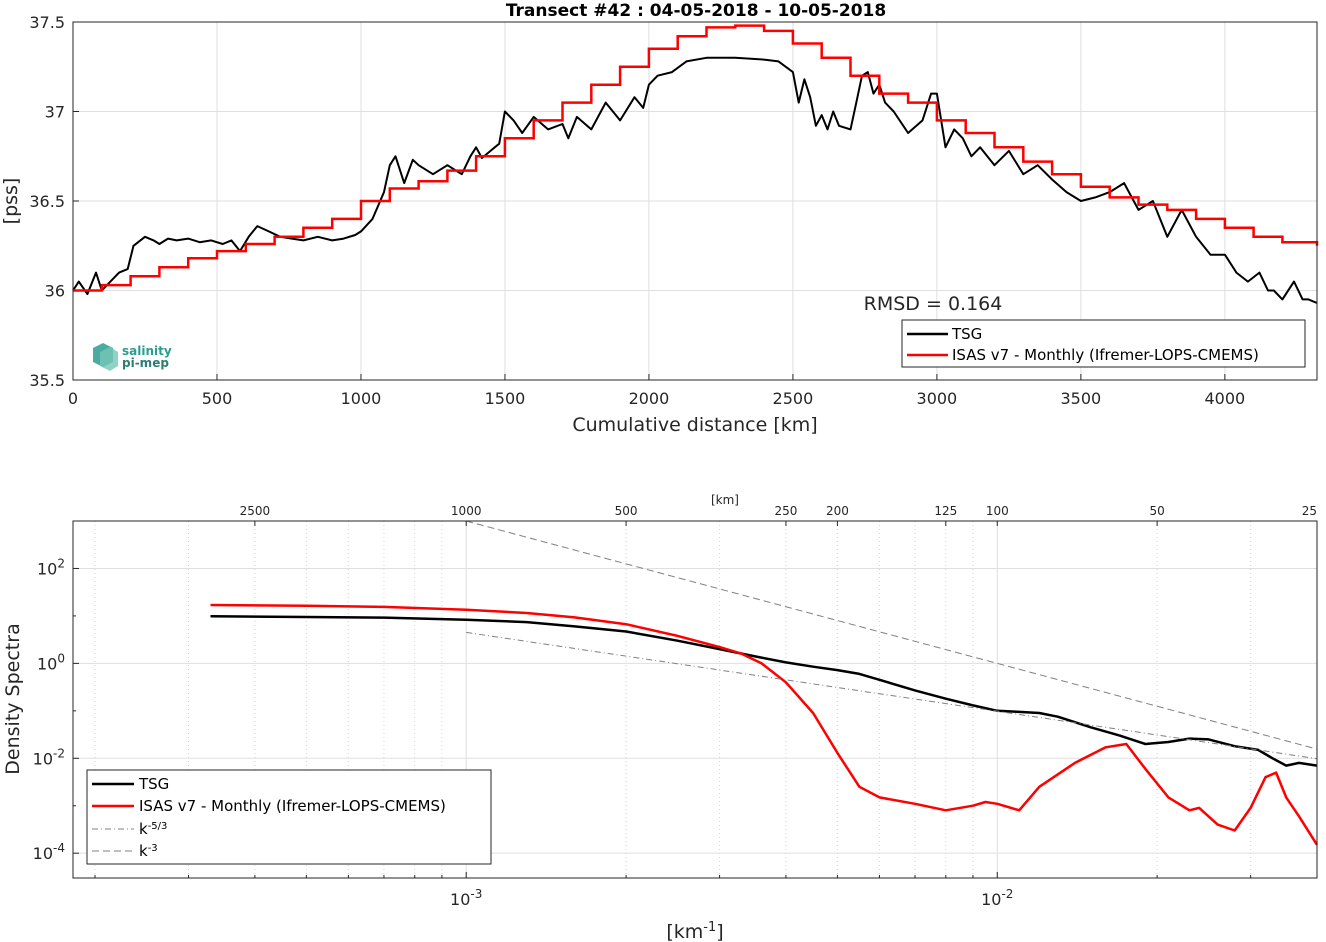  I want to click on top-legend-box, so click(1103, 343).